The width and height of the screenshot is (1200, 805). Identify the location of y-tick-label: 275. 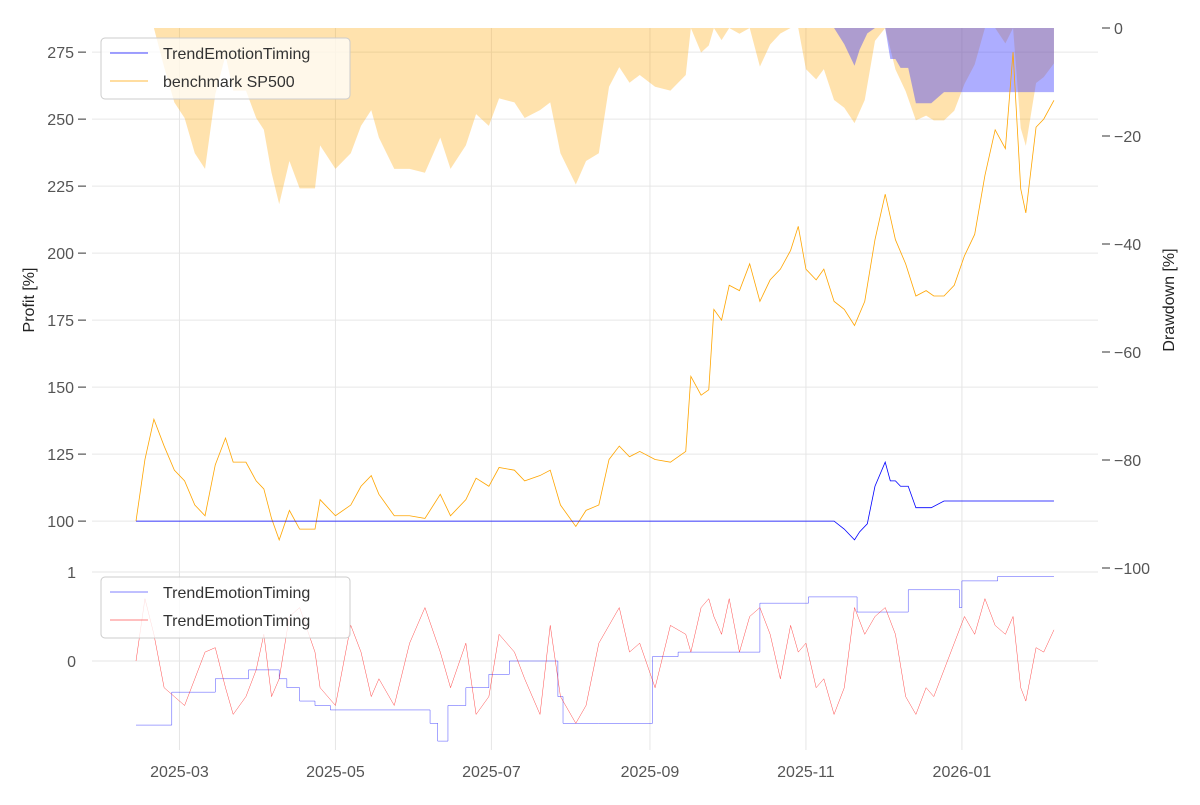
(60, 53).